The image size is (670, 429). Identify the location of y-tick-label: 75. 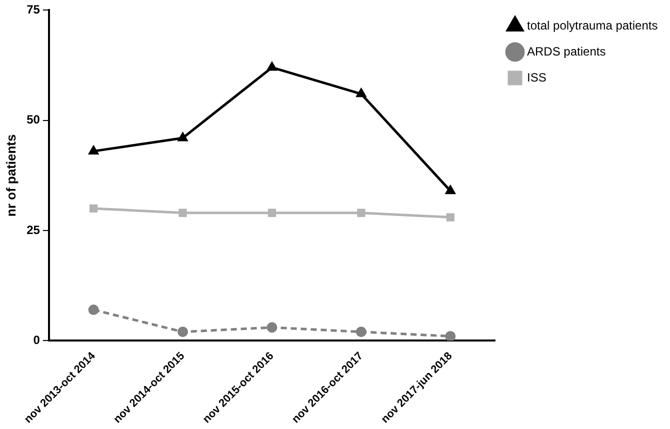
(33, 9).